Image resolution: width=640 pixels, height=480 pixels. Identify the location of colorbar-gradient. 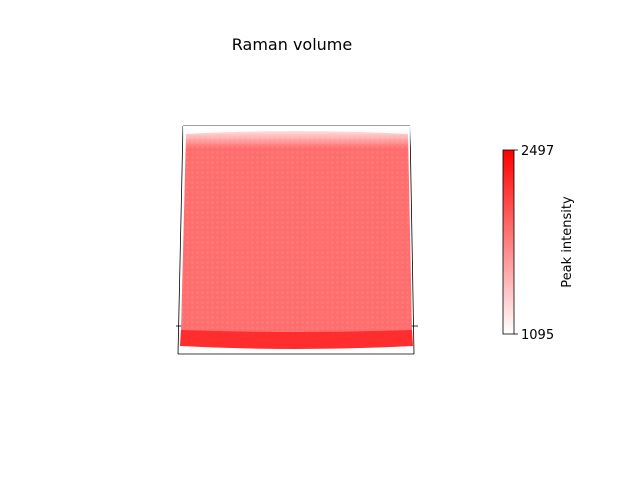
(508, 242).